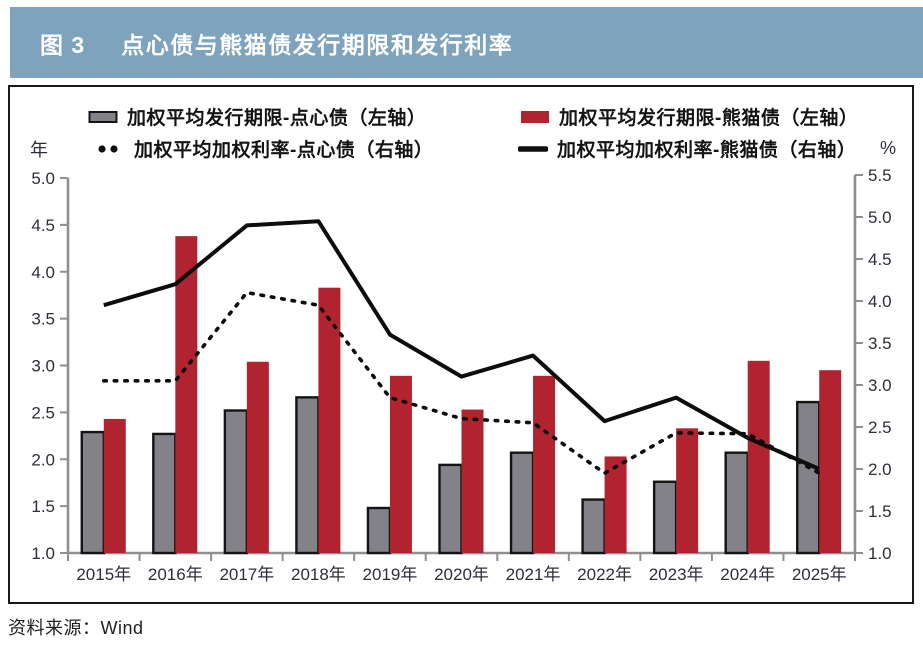 The image size is (923, 659). What do you see at coordinates (709, 118) in the screenshot?
I see `legend-label: 加权平均发行期限-熊猫债（左轴）` at bounding box center [709, 118].